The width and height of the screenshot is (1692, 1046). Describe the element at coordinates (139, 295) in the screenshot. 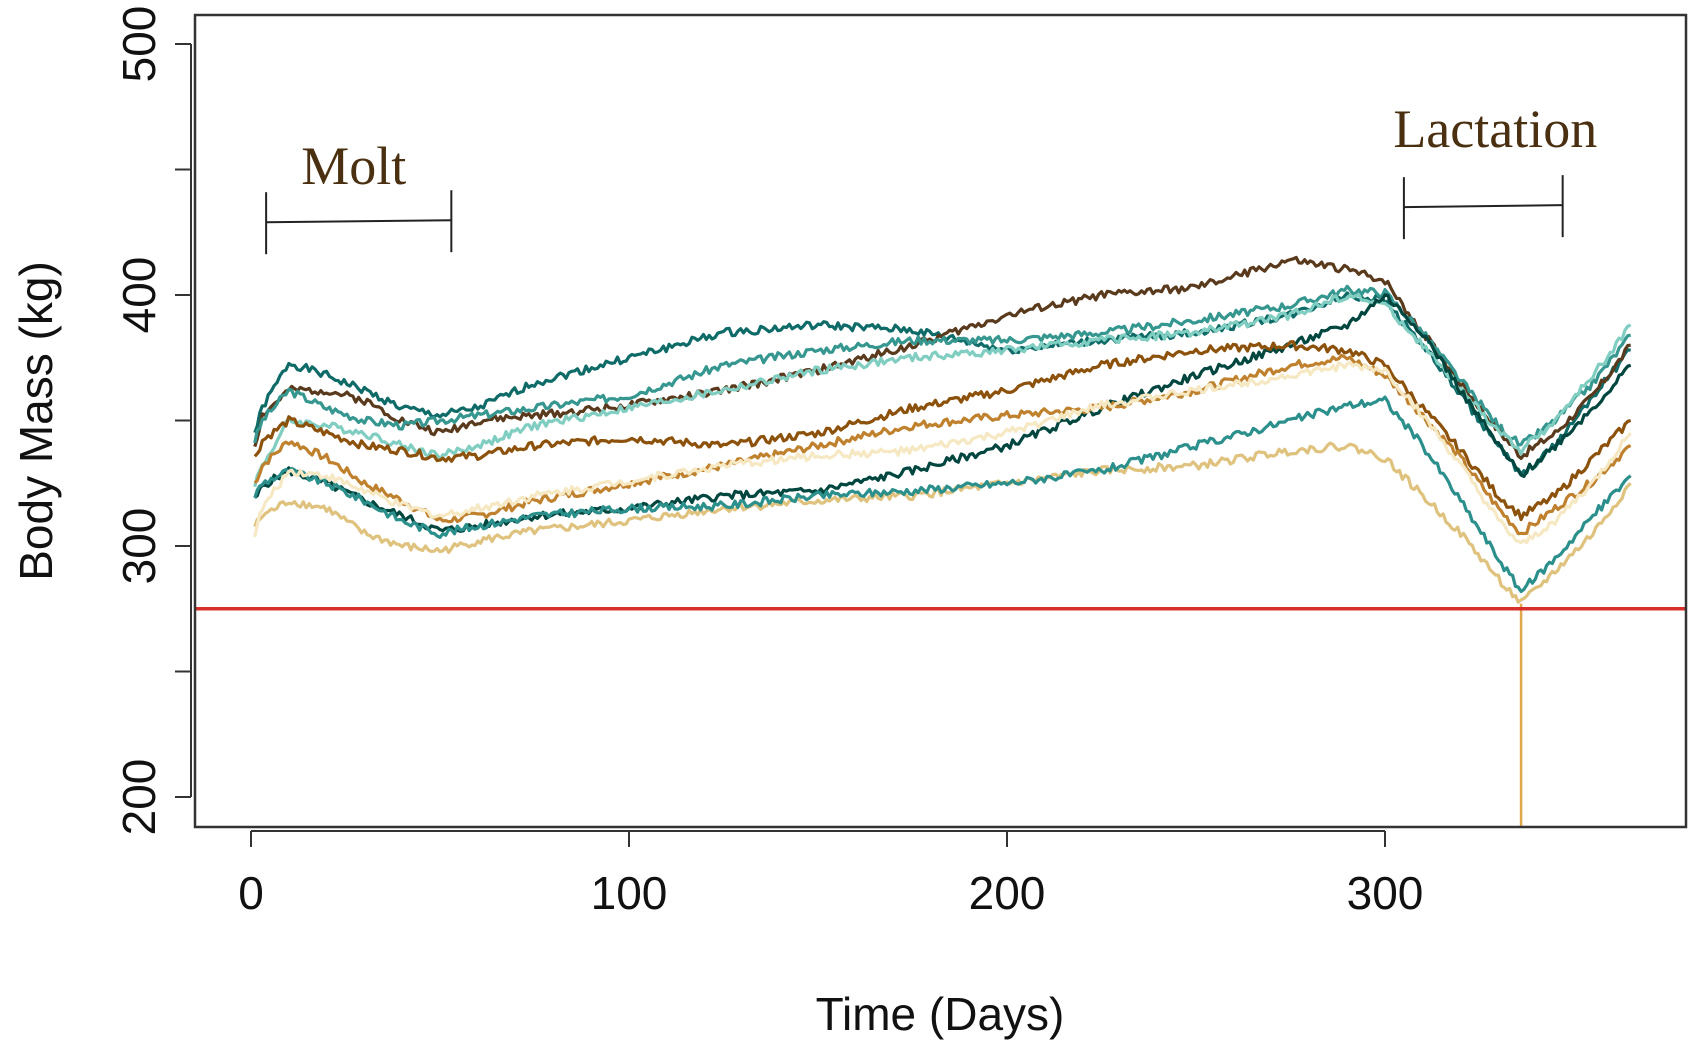

I see `y-tick-label: 400` at that location.